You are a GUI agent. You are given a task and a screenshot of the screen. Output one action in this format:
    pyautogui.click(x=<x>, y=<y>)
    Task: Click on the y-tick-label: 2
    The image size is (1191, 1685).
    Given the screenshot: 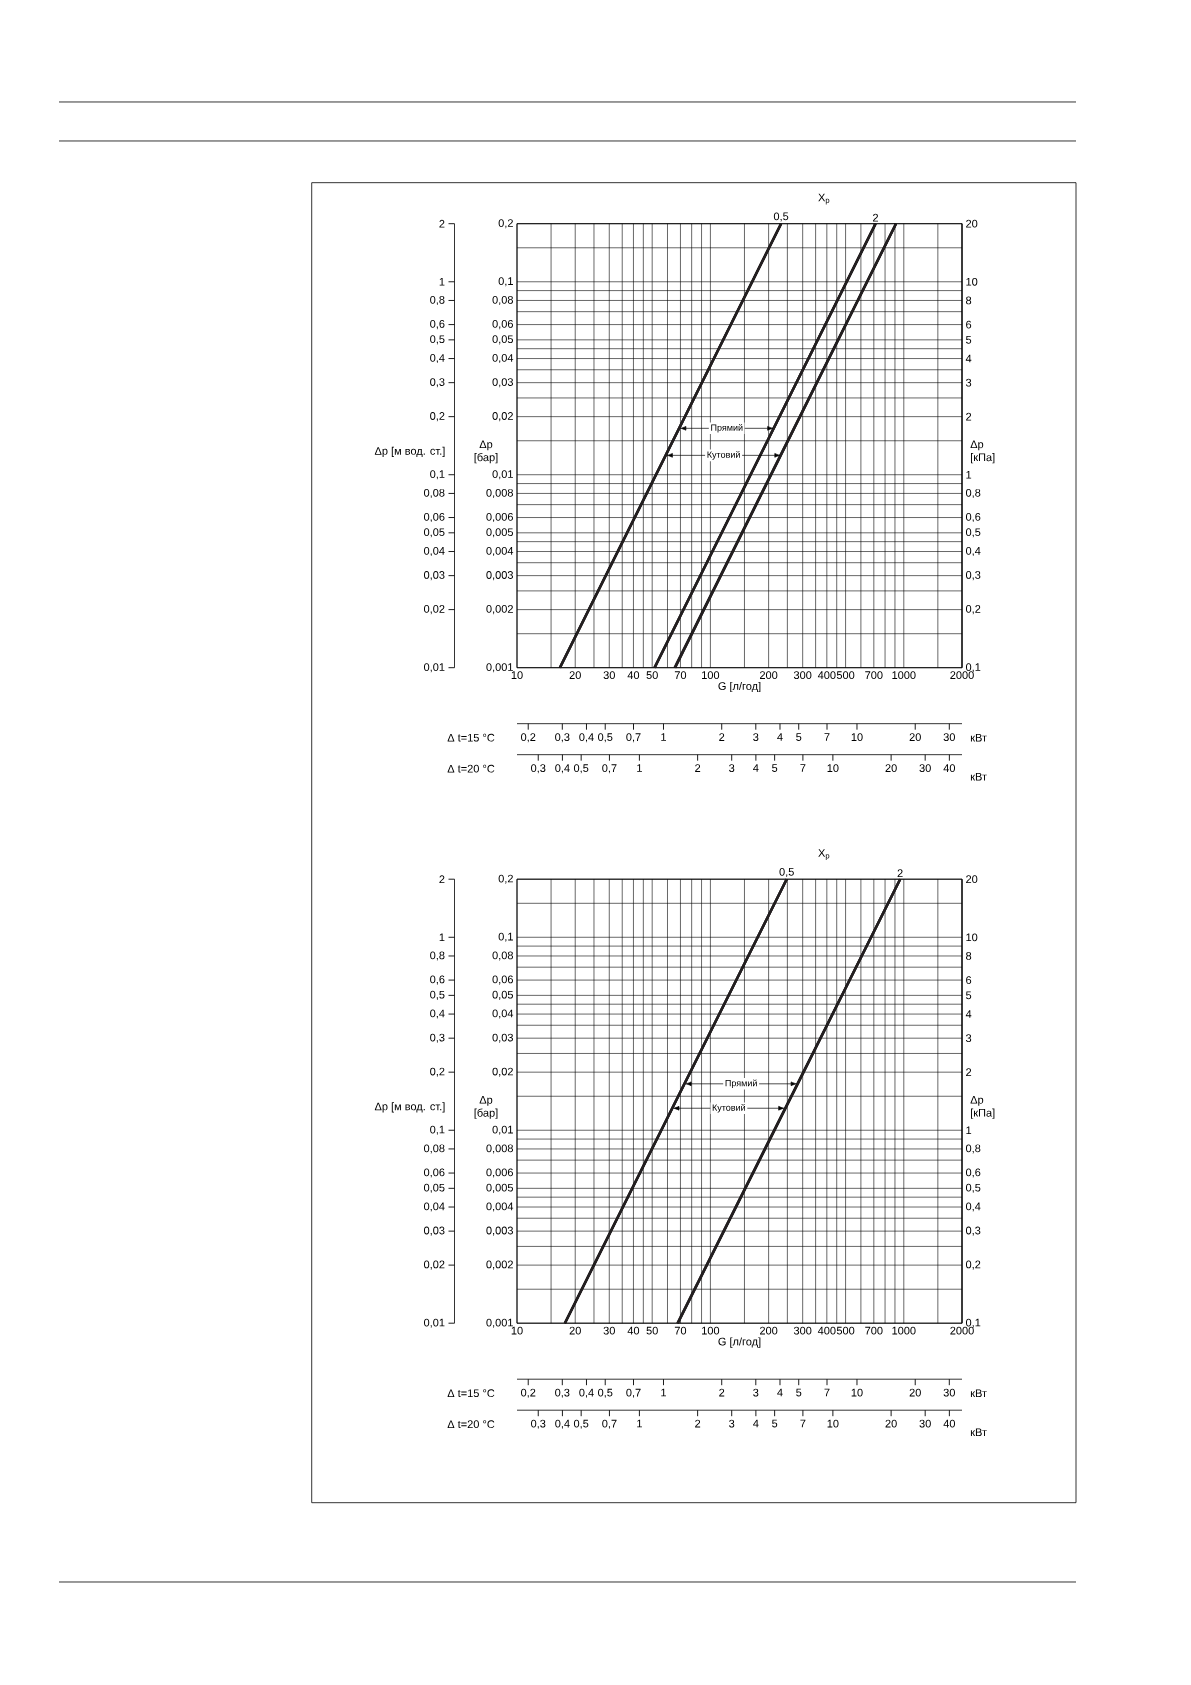 What is the action you would take?
    pyautogui.click(x=969, y=1072)
    